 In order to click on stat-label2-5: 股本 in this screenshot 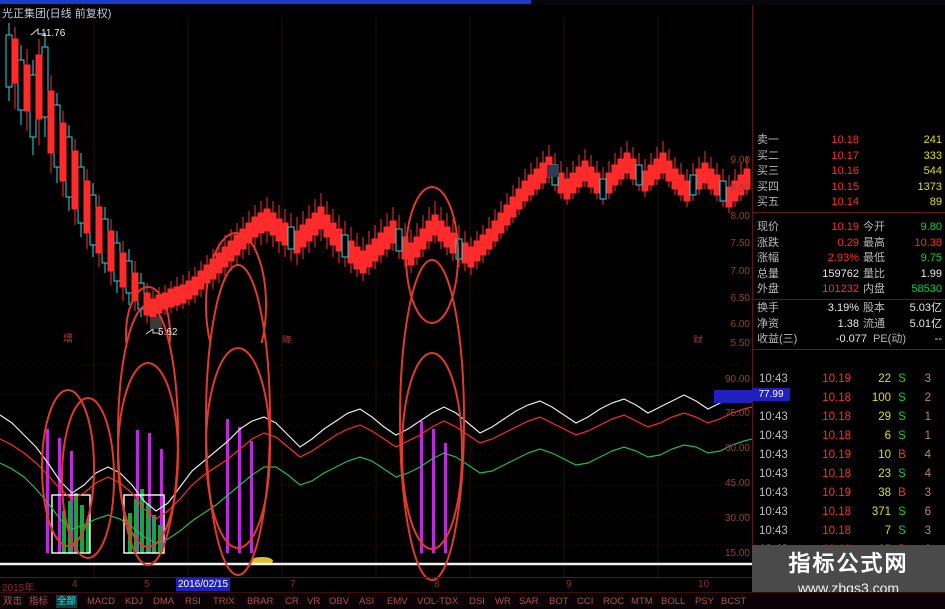, I will do `click(874, 307)`.